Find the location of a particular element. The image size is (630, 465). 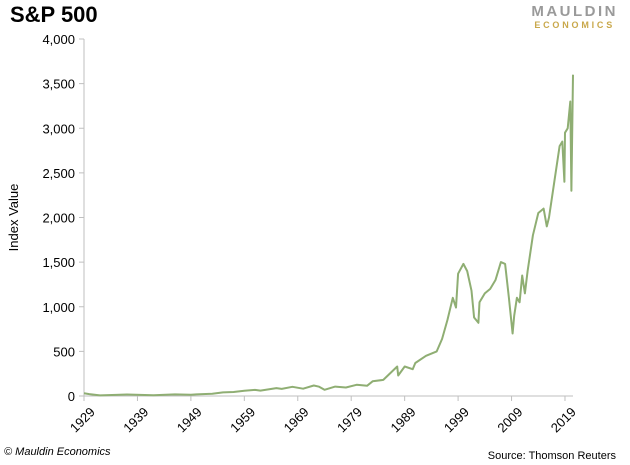

y-tick-label: 4,000 is located at coordinates (58, 39).